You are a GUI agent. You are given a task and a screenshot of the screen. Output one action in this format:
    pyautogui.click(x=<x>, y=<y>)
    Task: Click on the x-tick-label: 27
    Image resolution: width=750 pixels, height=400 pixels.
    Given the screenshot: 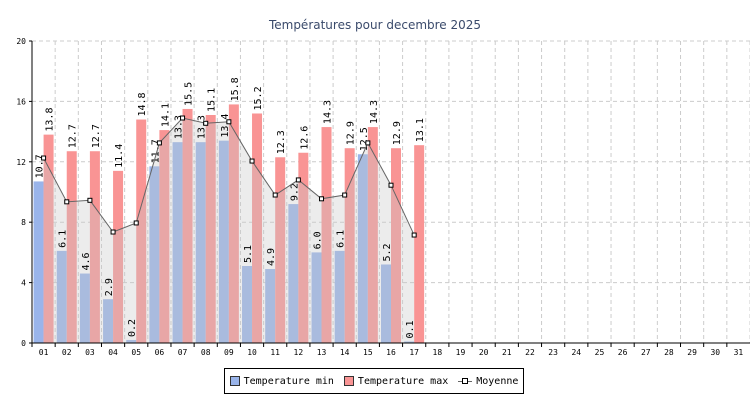 What is the action you would take?
    pyautogui.click(x=646, y=352)
    